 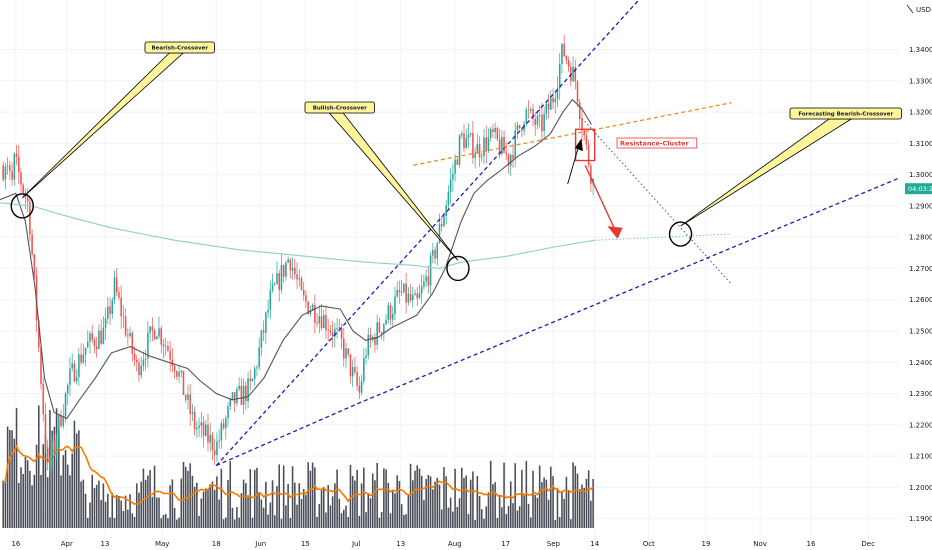 I want to click on x-tick-label-6: 15, so click(x=305, y=544).